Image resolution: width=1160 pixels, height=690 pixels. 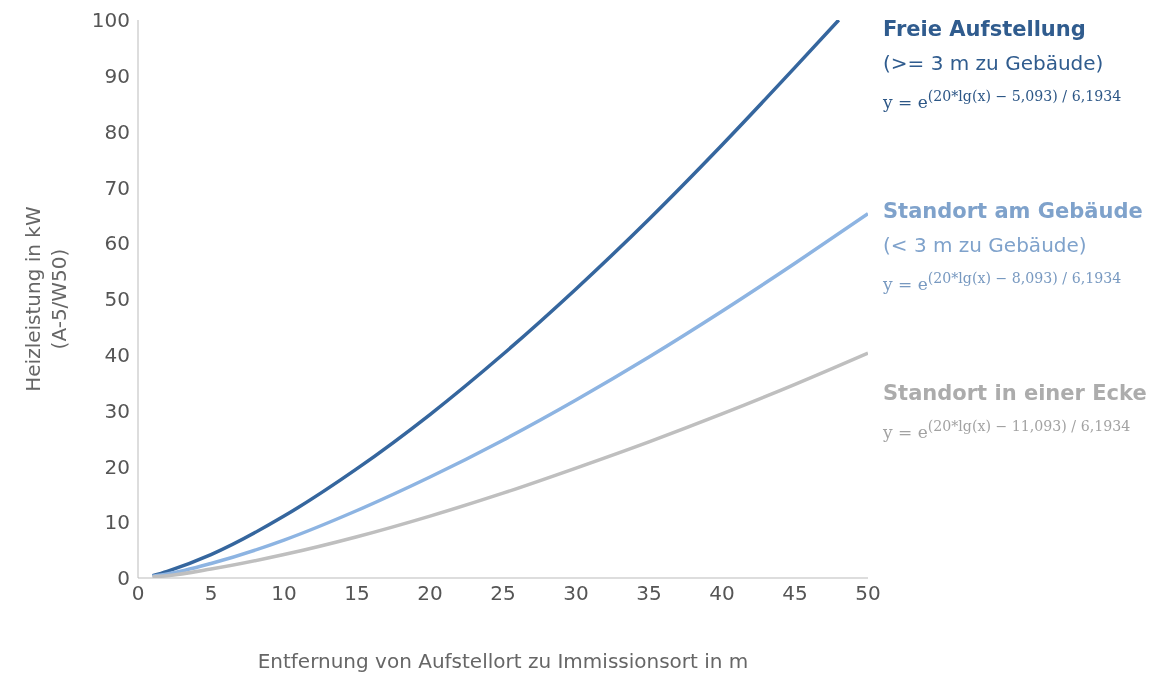 I want to click on y-axis-title: Heizleistung in kW (A-5/W50), so click(x=46, y=299).